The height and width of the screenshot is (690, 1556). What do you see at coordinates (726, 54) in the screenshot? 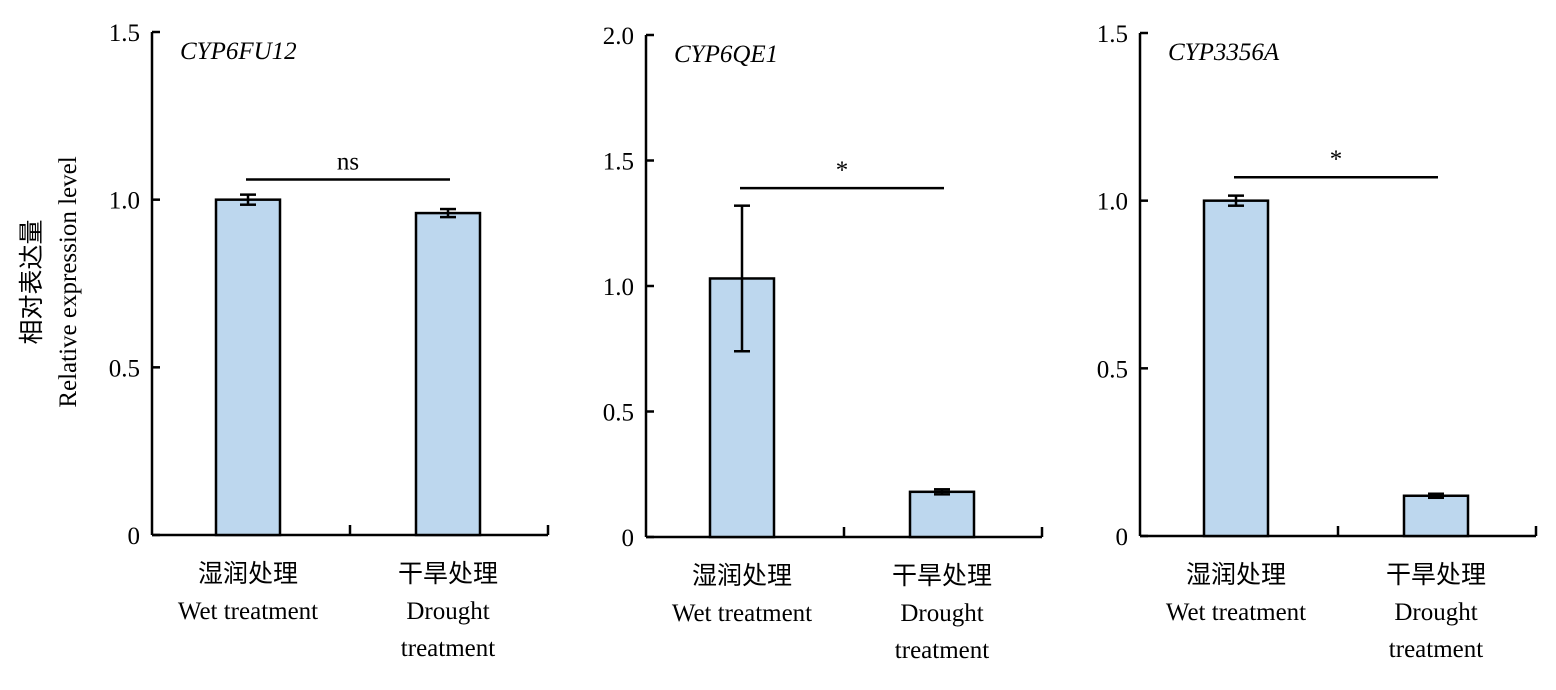
I see `panel-title: CYP6QE1` at bounding box center [726, 54].